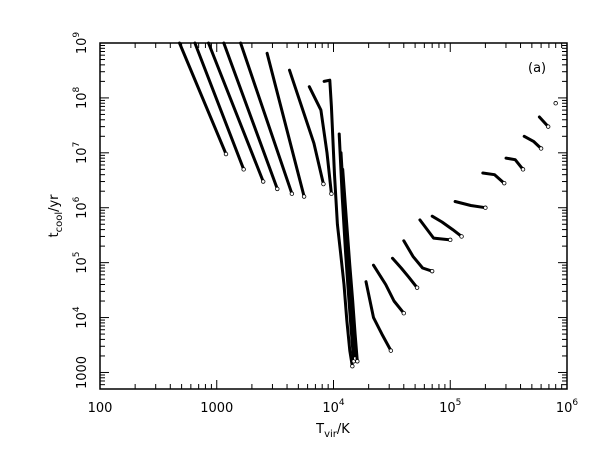 The width and height of the screenshot is (614, 474). What do you see at coordinates (450, 407) in the screenshot?
I see `x-tick-label: 10⁵` at bounding box center [450, 407].